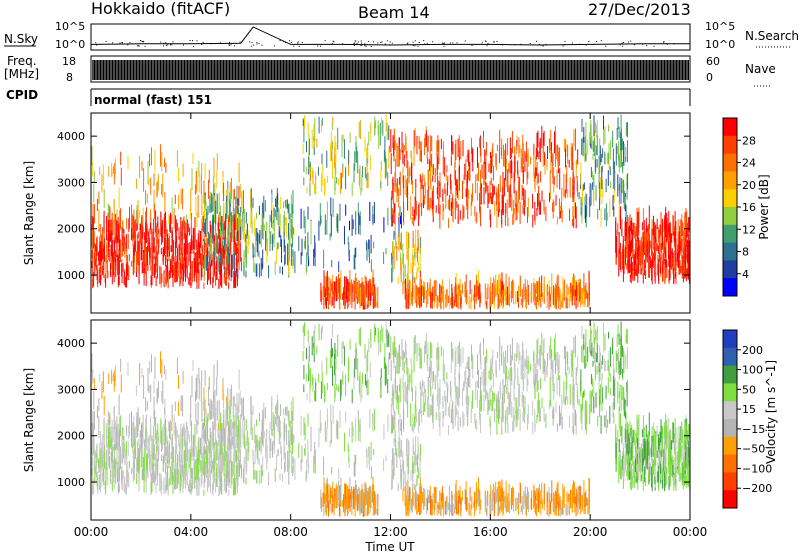 The width and height of the screenshot is (800, 554). I want to click on nave-tick-bottom: 0, so click(709, 77).